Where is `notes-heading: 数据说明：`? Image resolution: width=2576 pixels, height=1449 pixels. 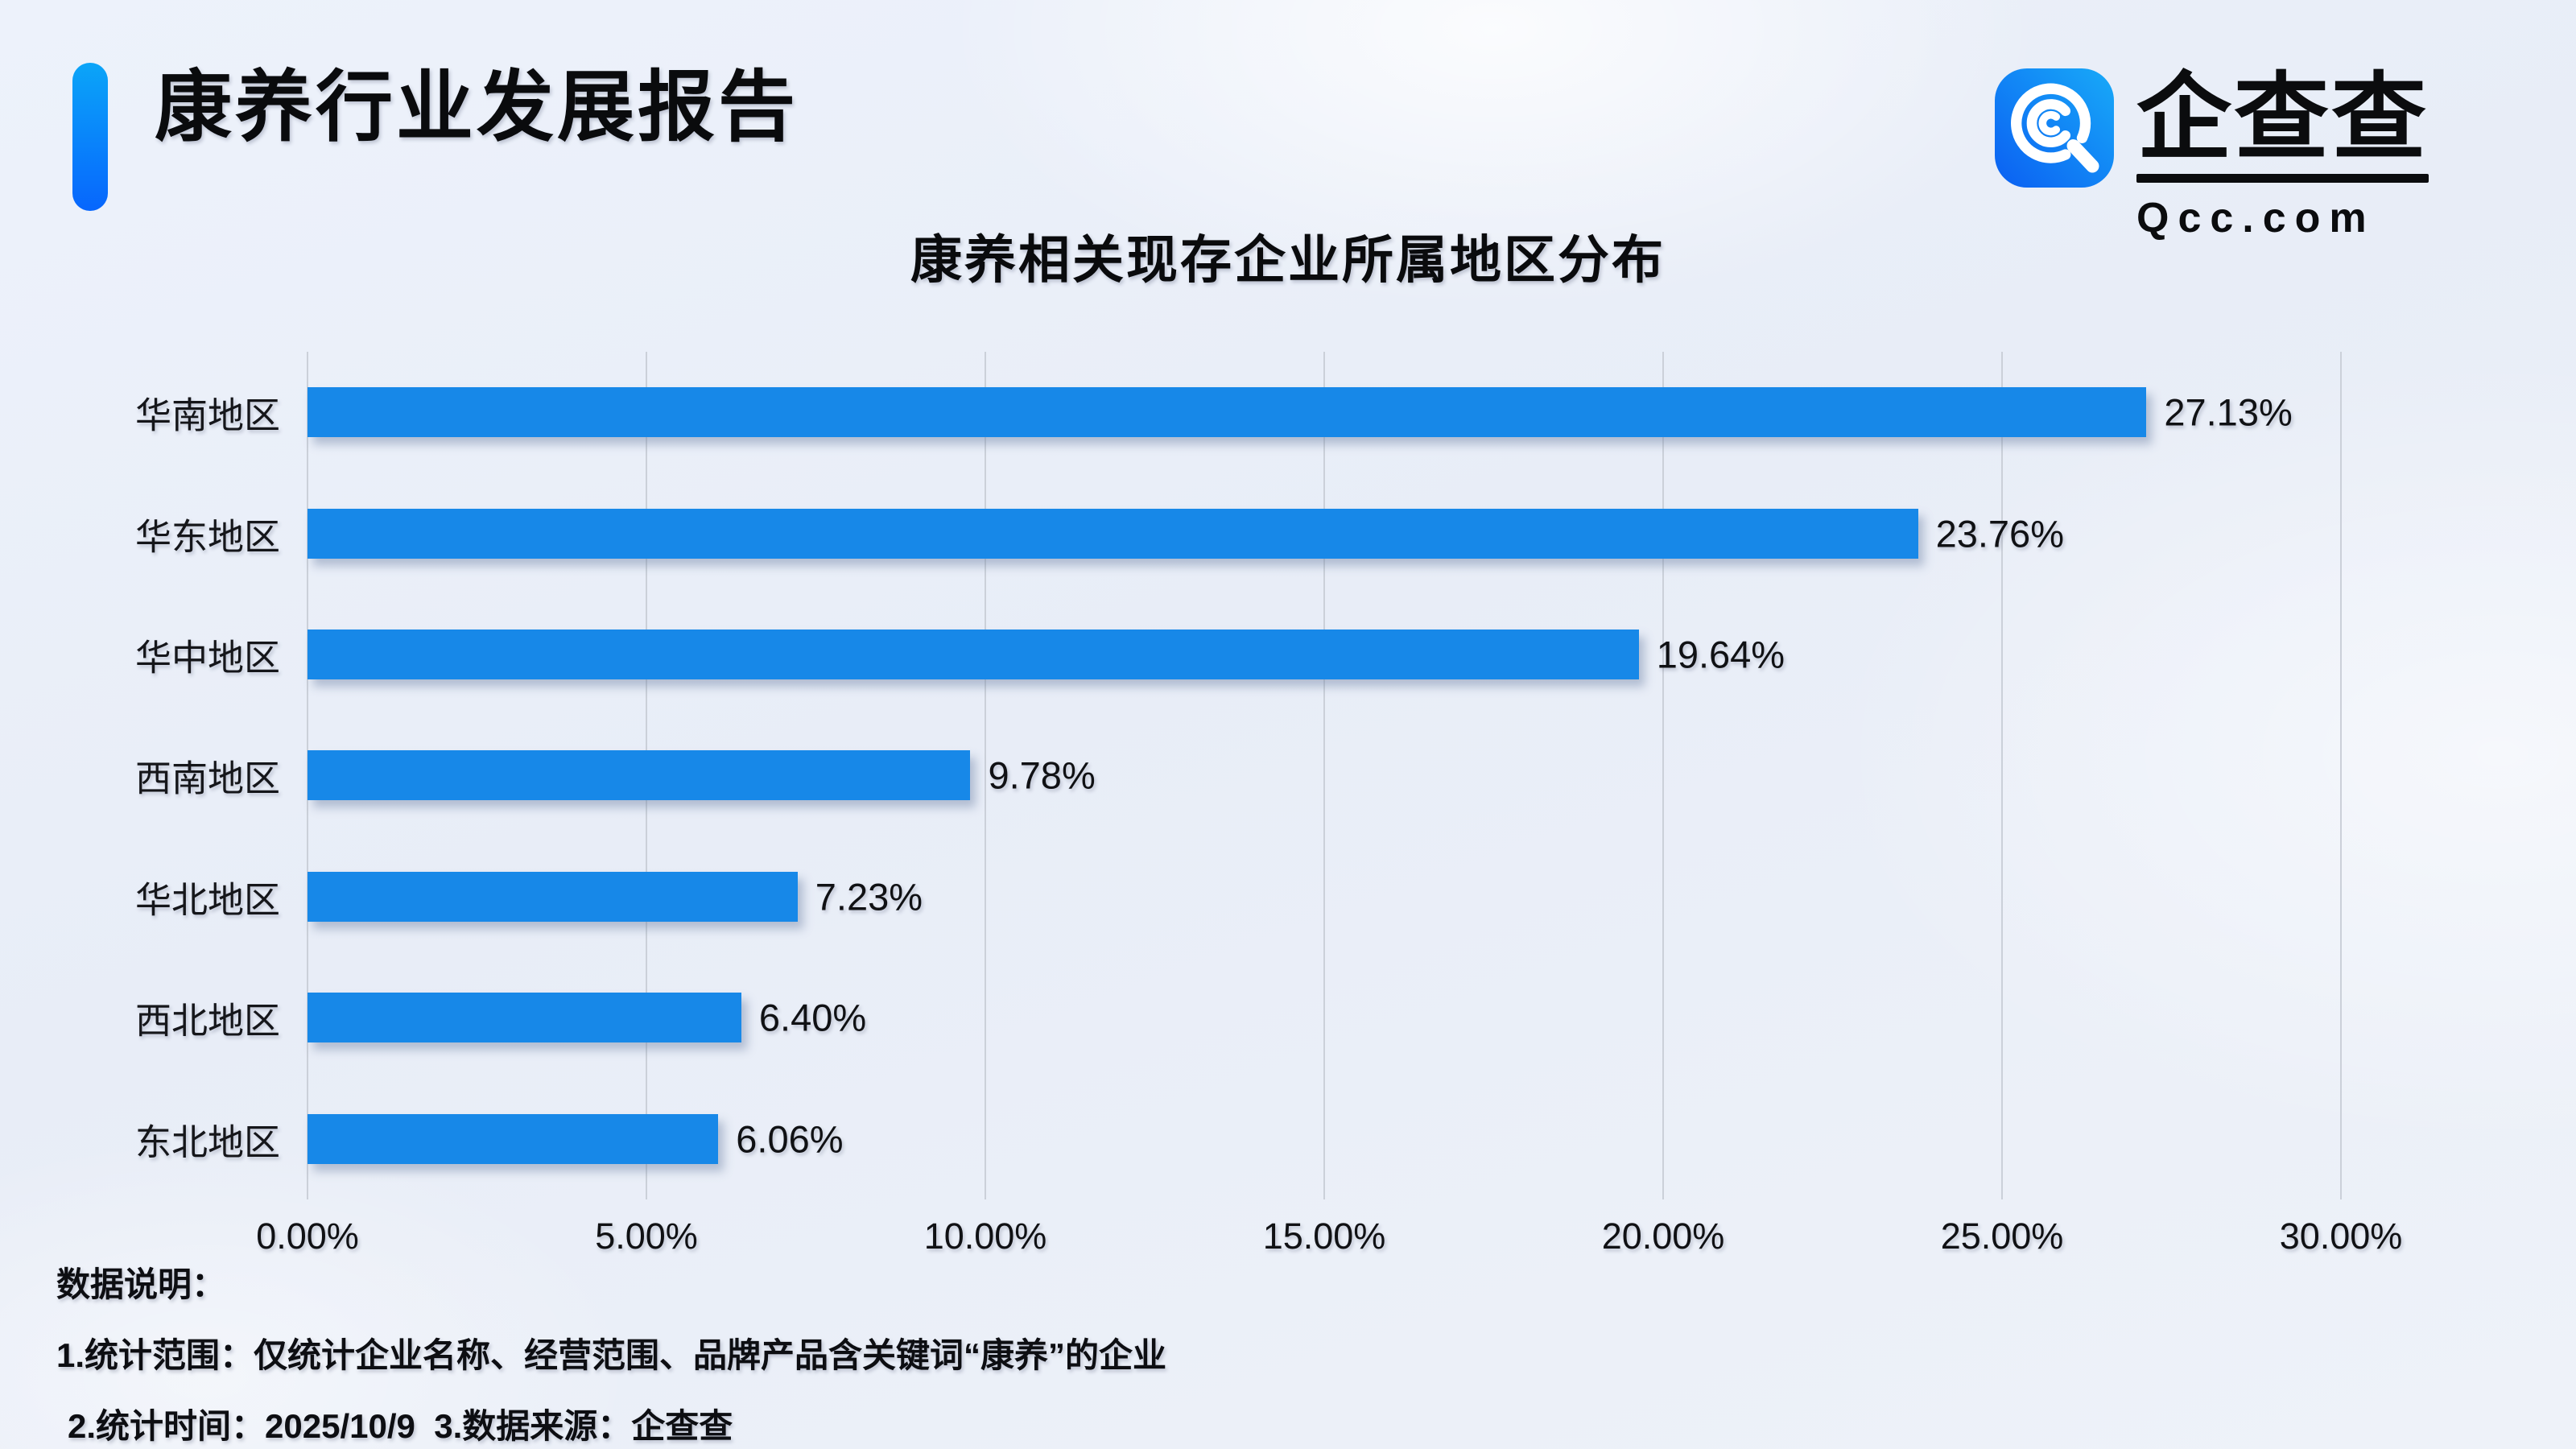 notes-heading: 数据说明： is located at coordinates (141, 1284).